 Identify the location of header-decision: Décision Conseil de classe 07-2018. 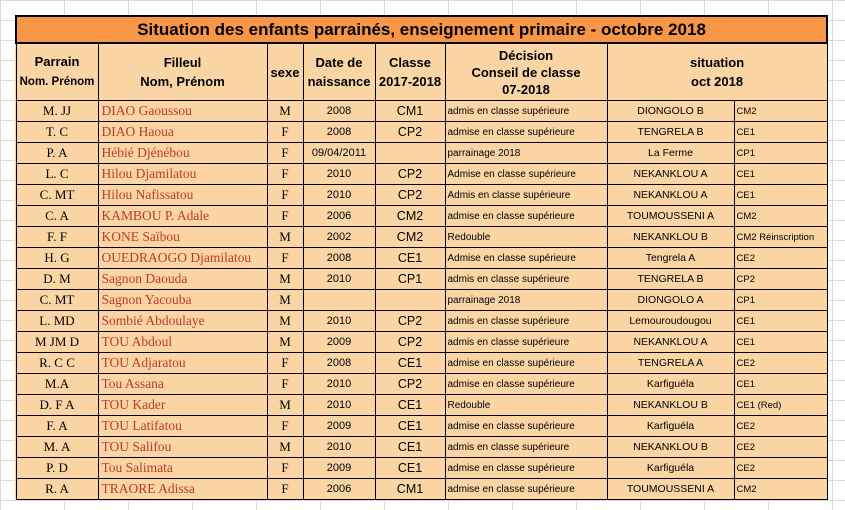
(526, 71).